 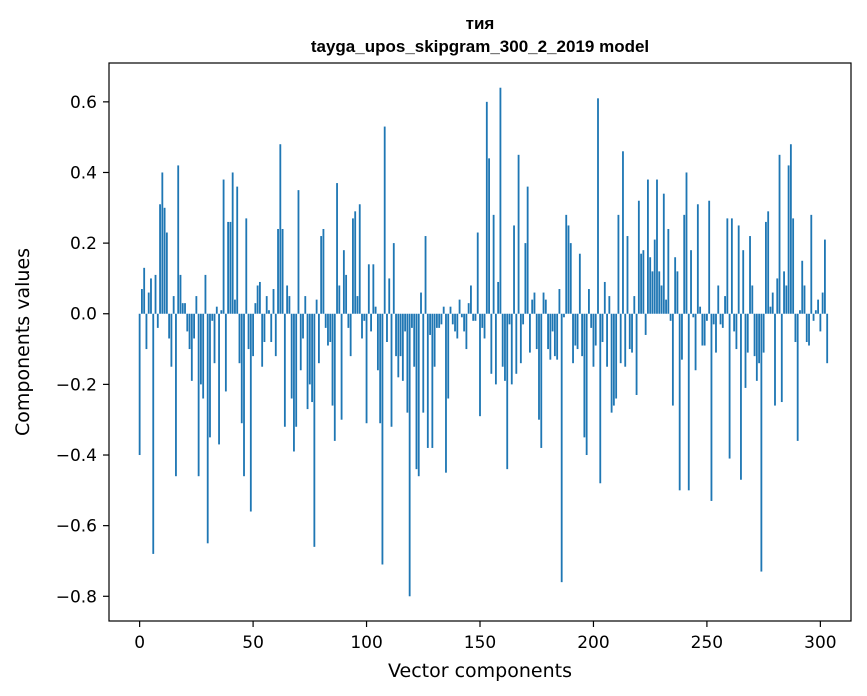 I want to click on x-axis-label: Vector components, so click(x=480, y=671).